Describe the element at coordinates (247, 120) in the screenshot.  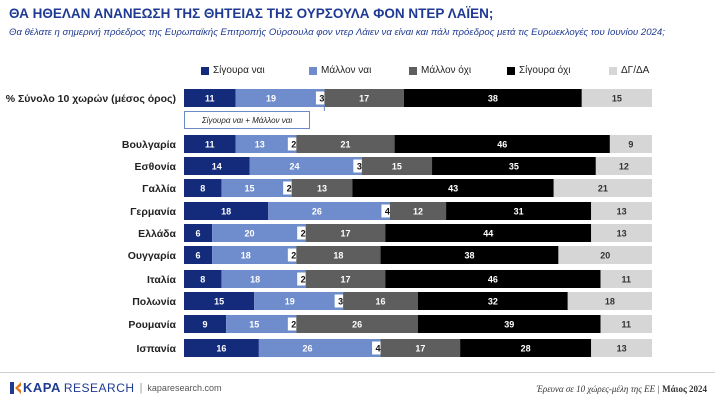
I see `annotation-yes-total: Σίγουρα ναι + Μάλλον ναι` at that location.